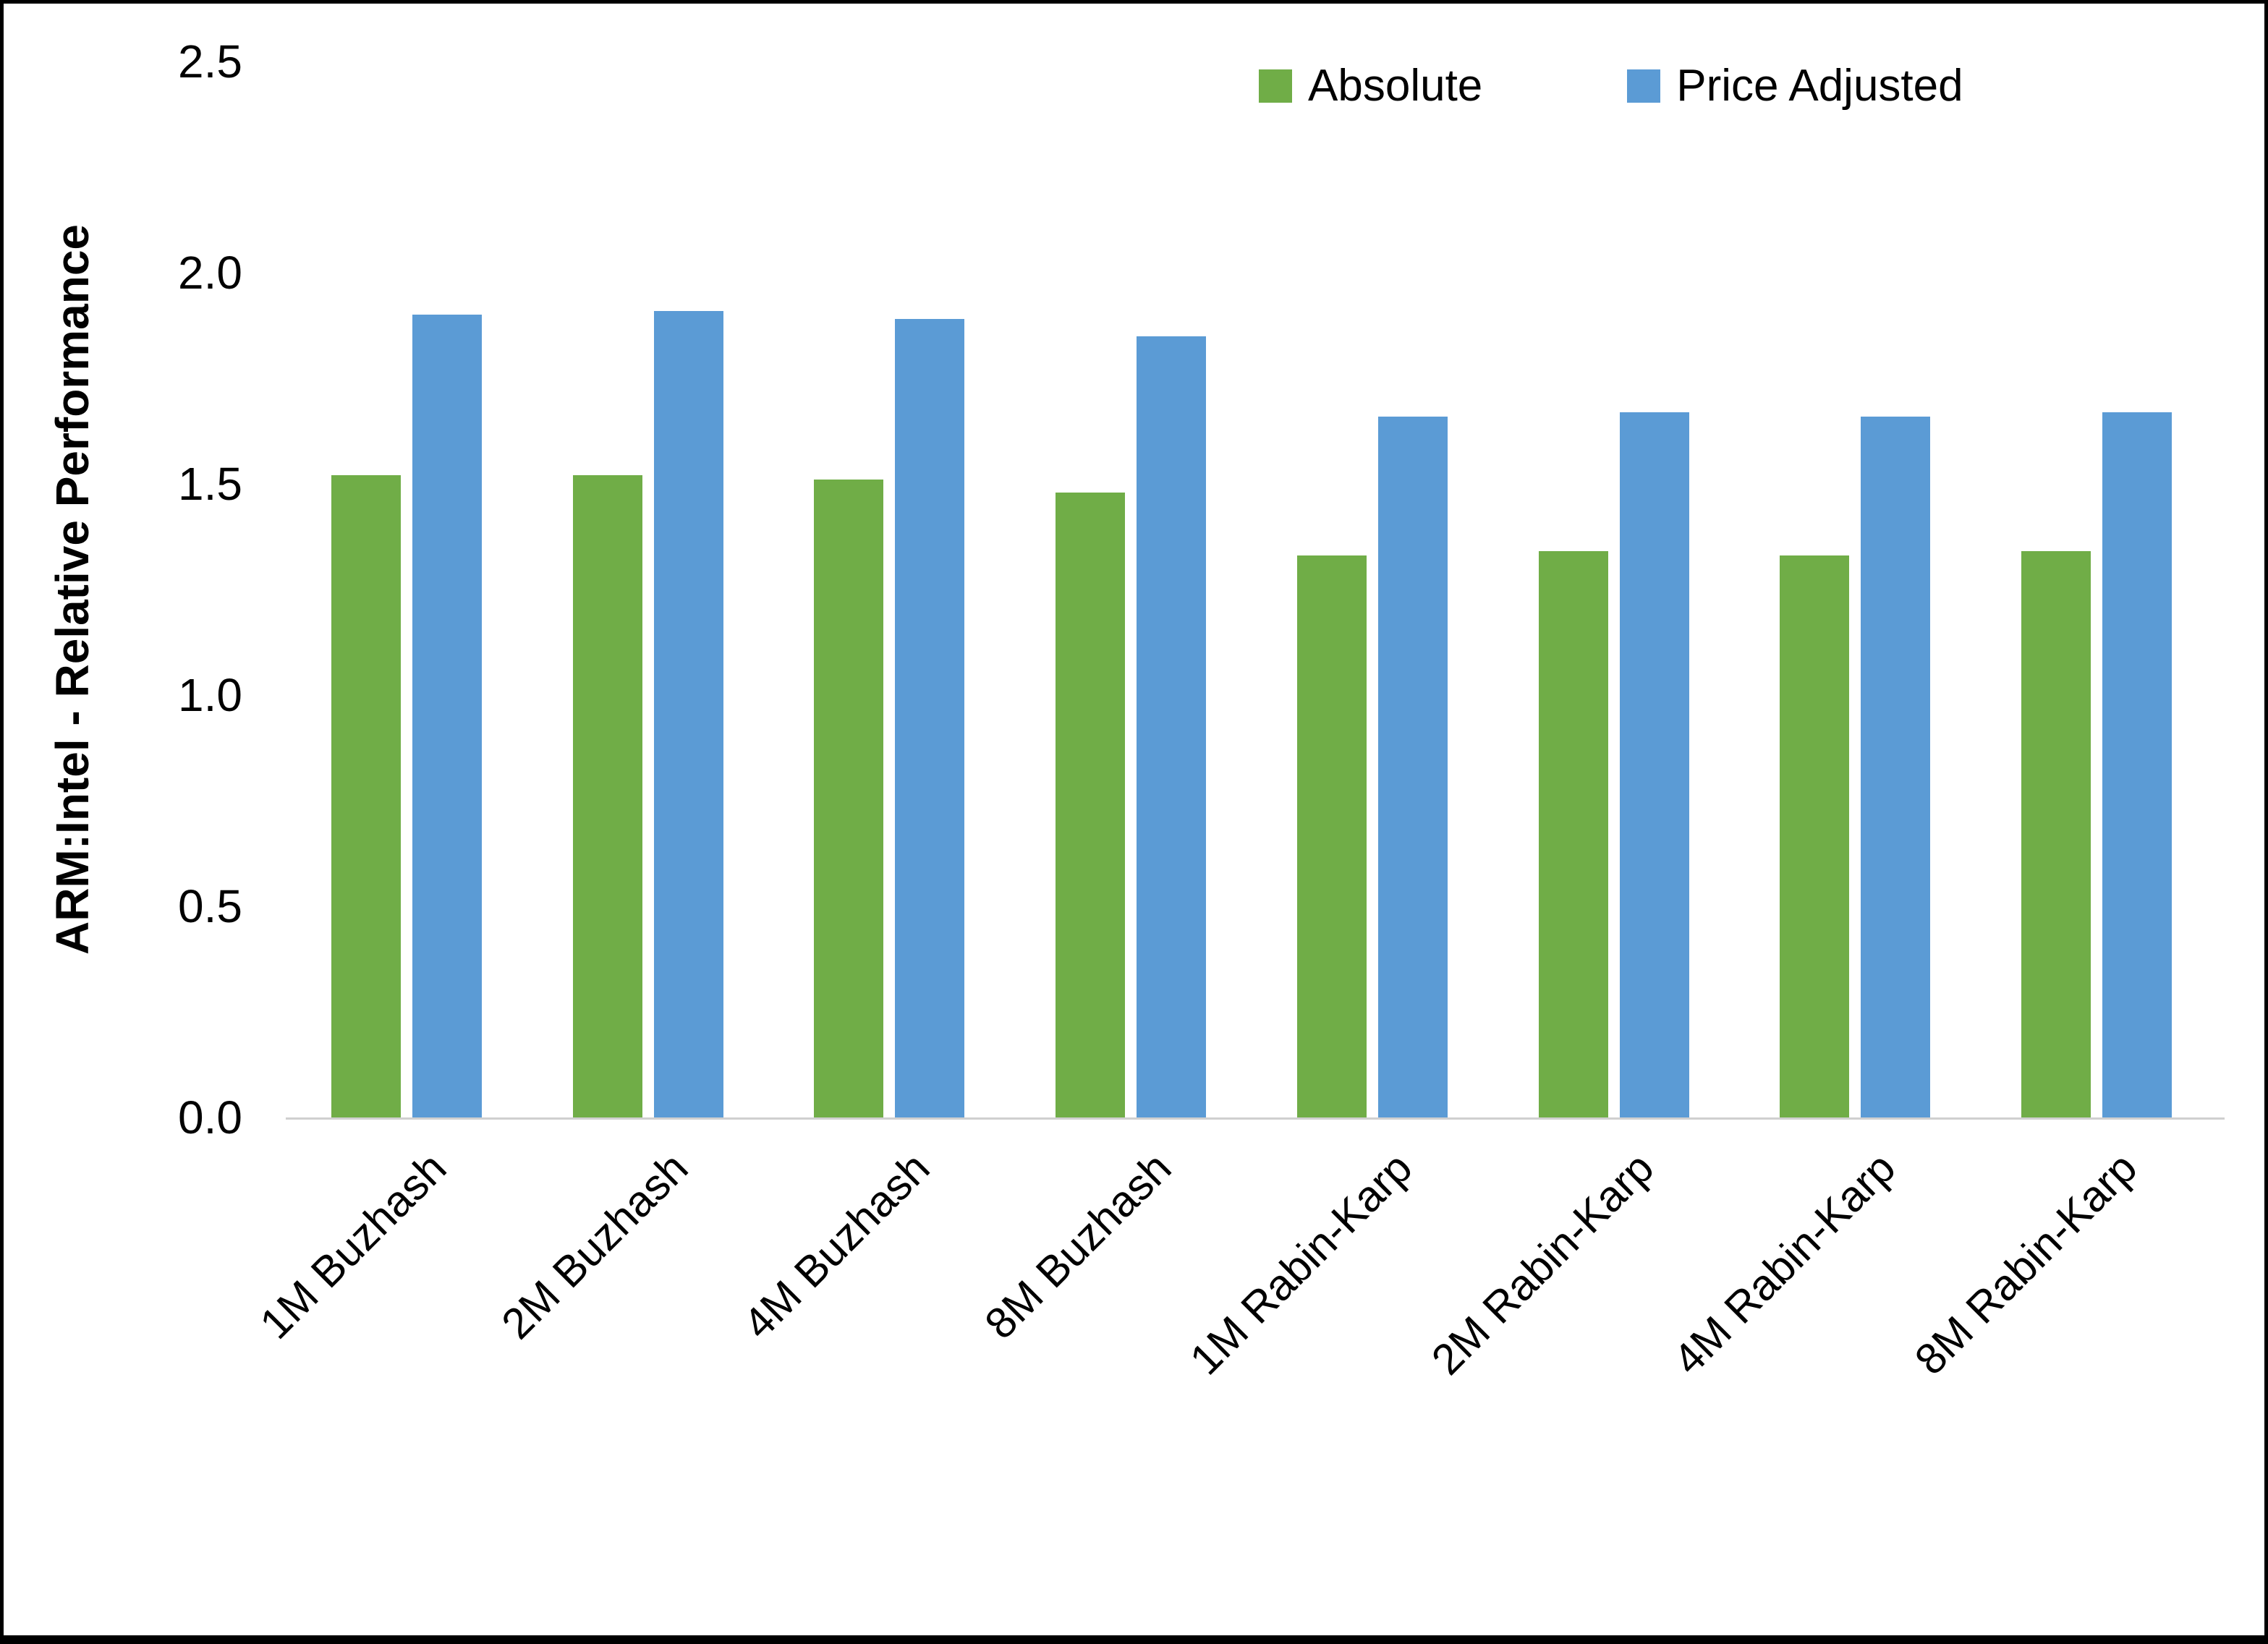  Describe the element at coordinates (72, 589) in the screenshot. I see `y-axis-title: ARM:Intel - Relative Performance` at that location.